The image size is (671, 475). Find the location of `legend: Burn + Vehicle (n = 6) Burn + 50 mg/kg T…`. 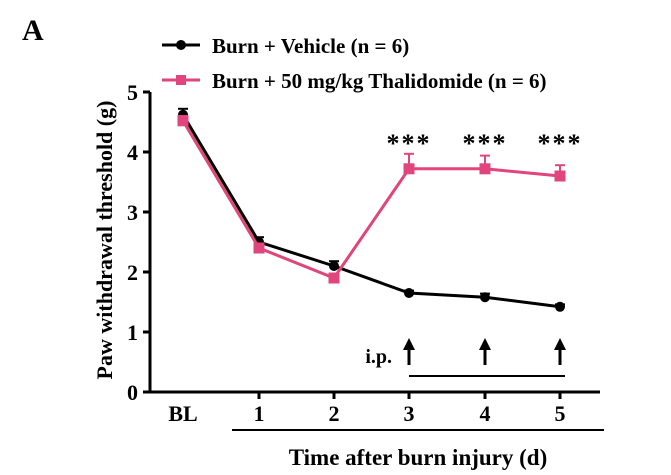

legend: Burn + Vehicle (n = 6) Burn + 50 mg/kg T… is located at coordinates (354, 63).